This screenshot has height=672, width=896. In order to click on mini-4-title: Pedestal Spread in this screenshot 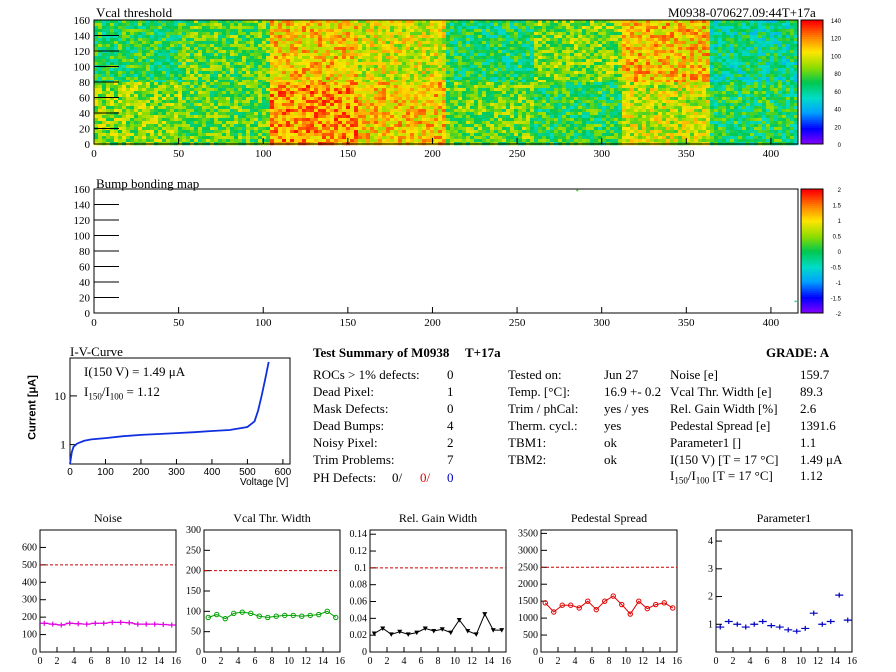, I will do `click(609, 518)`.